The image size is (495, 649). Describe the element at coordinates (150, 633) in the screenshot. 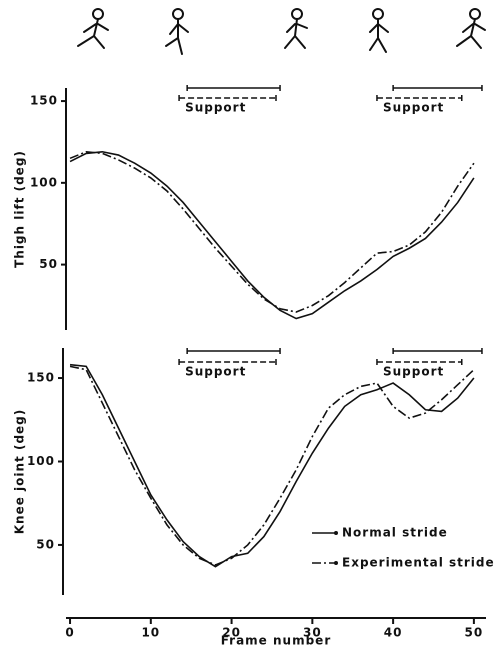

I see `x-tick-label: 10` at that location.